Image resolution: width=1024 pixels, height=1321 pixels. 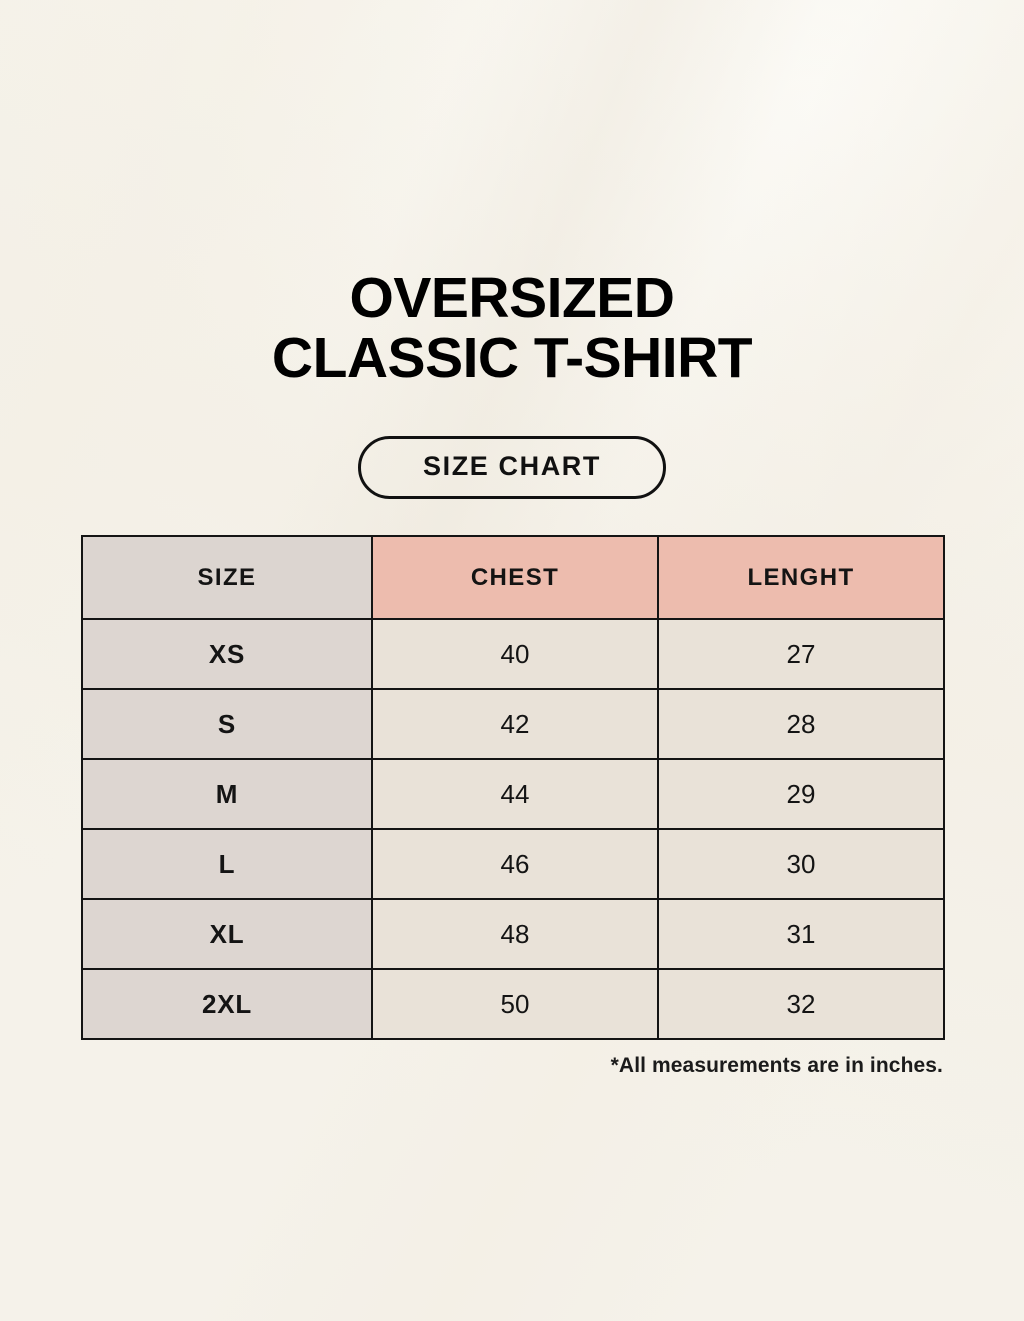 I want to click on cell-size: L, so click(x=227, y=864).